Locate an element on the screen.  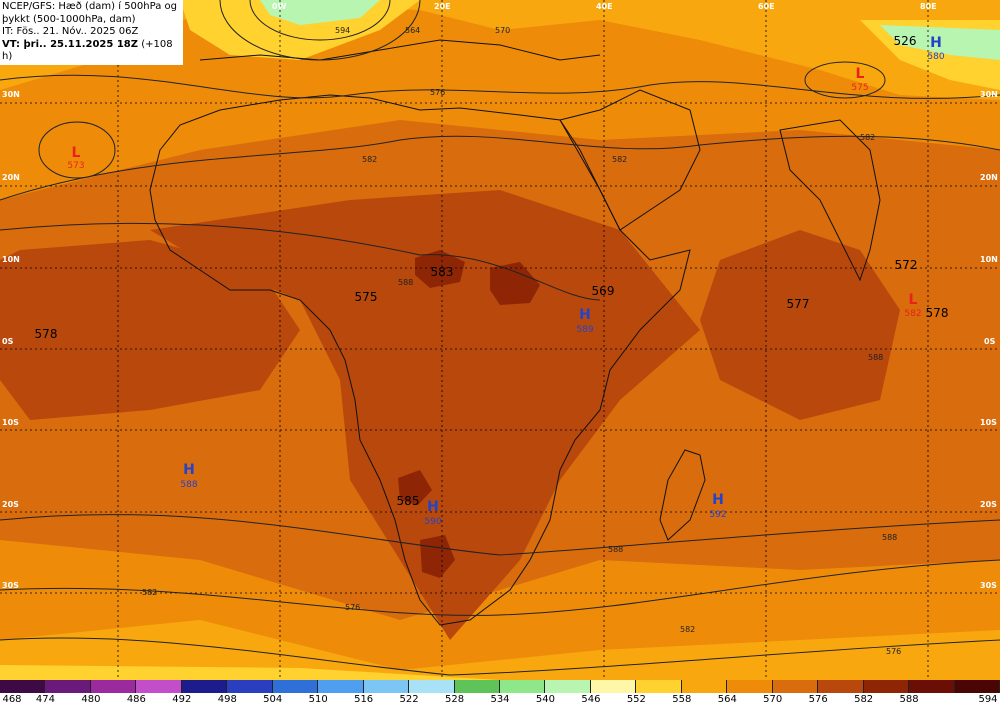
thickness-fill-582c is located at coordinates (415, 487).